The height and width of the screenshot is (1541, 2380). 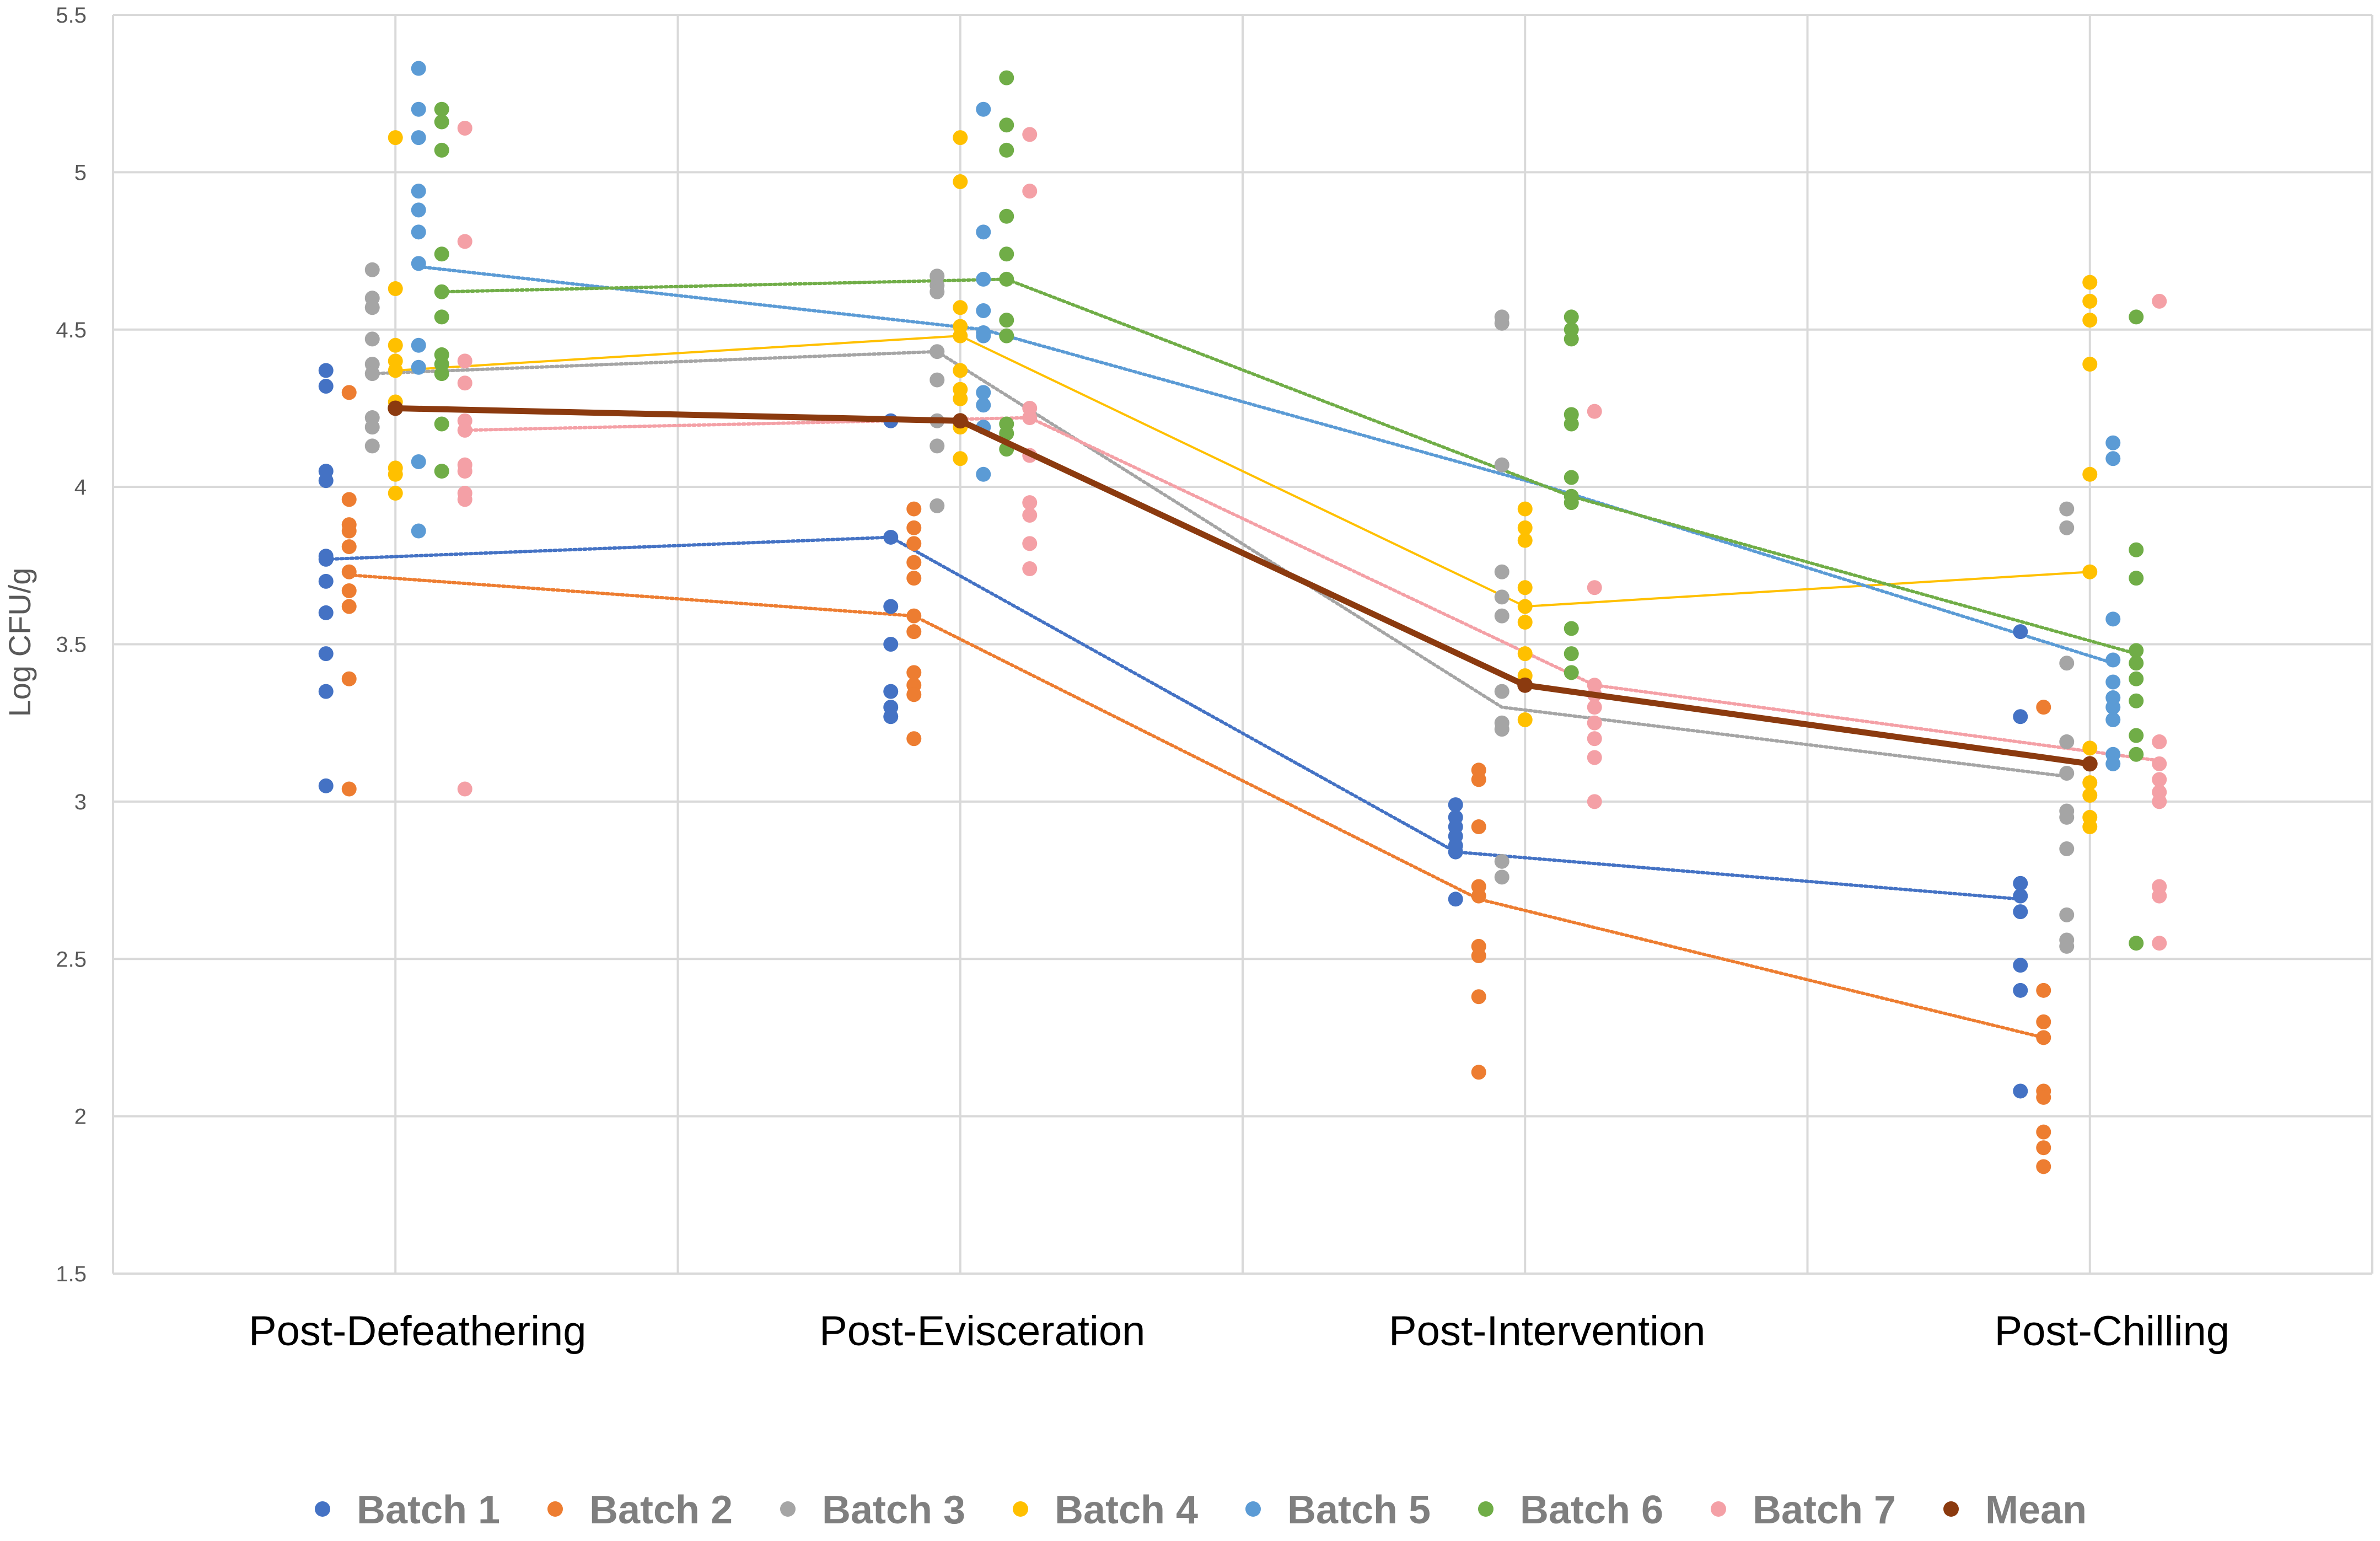 I want to click on x-category-label: Post-Defeathering, so click(x=418, y=1331).